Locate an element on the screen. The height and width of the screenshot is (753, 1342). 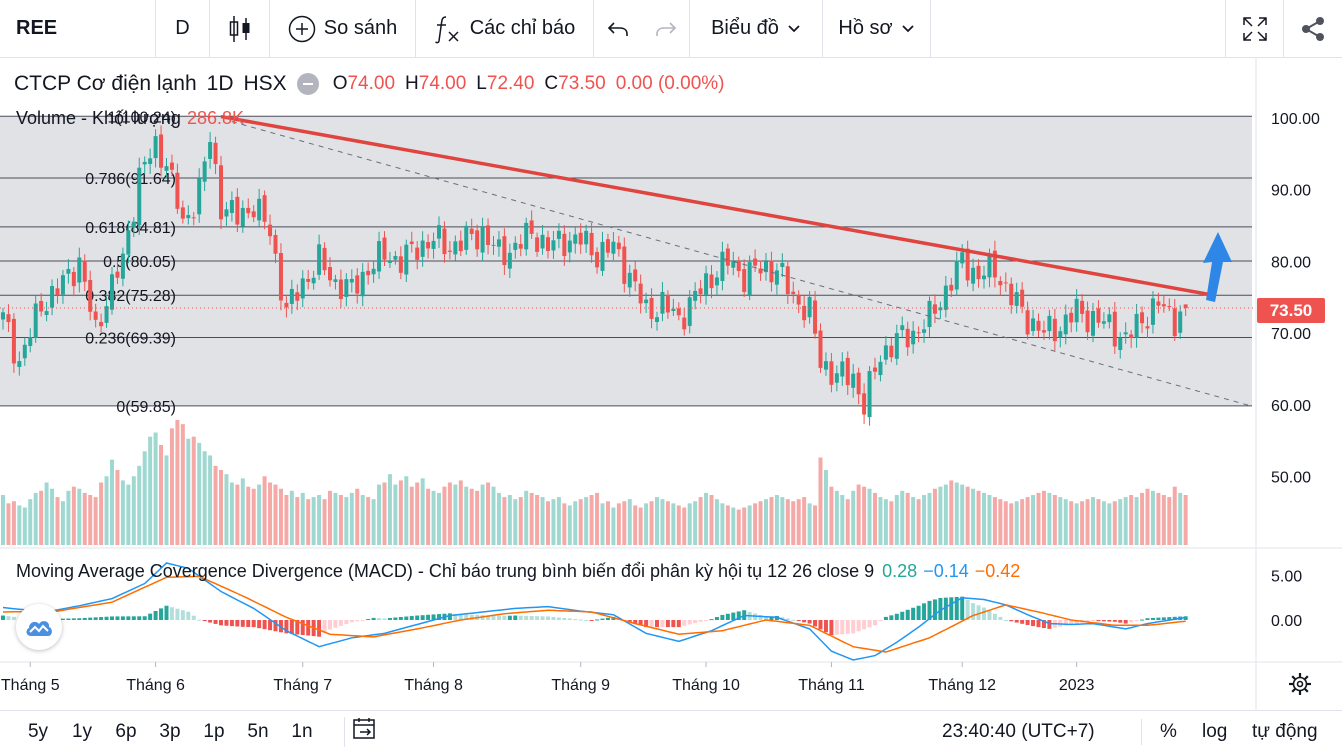
interval-button: D is located at coordinates (183, 28).